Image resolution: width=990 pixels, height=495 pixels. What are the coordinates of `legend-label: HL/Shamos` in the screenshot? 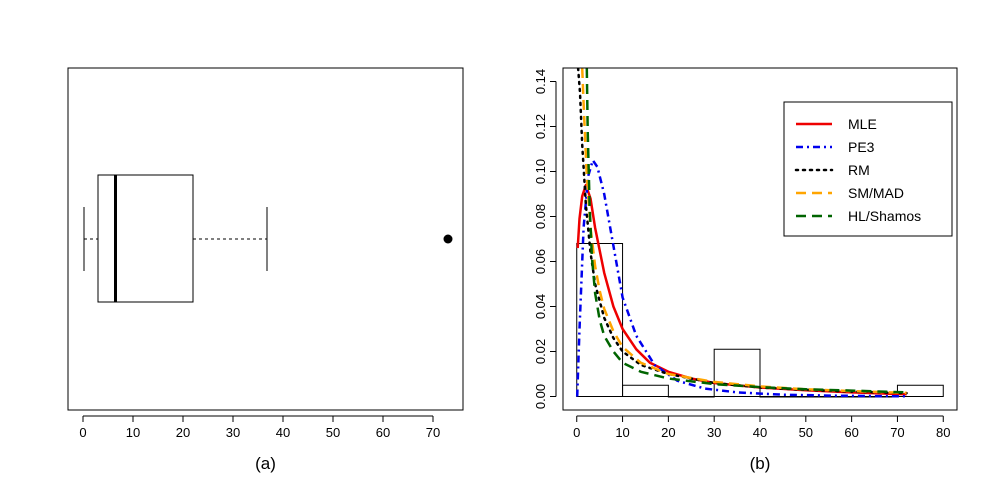 It's located at (884, 216).